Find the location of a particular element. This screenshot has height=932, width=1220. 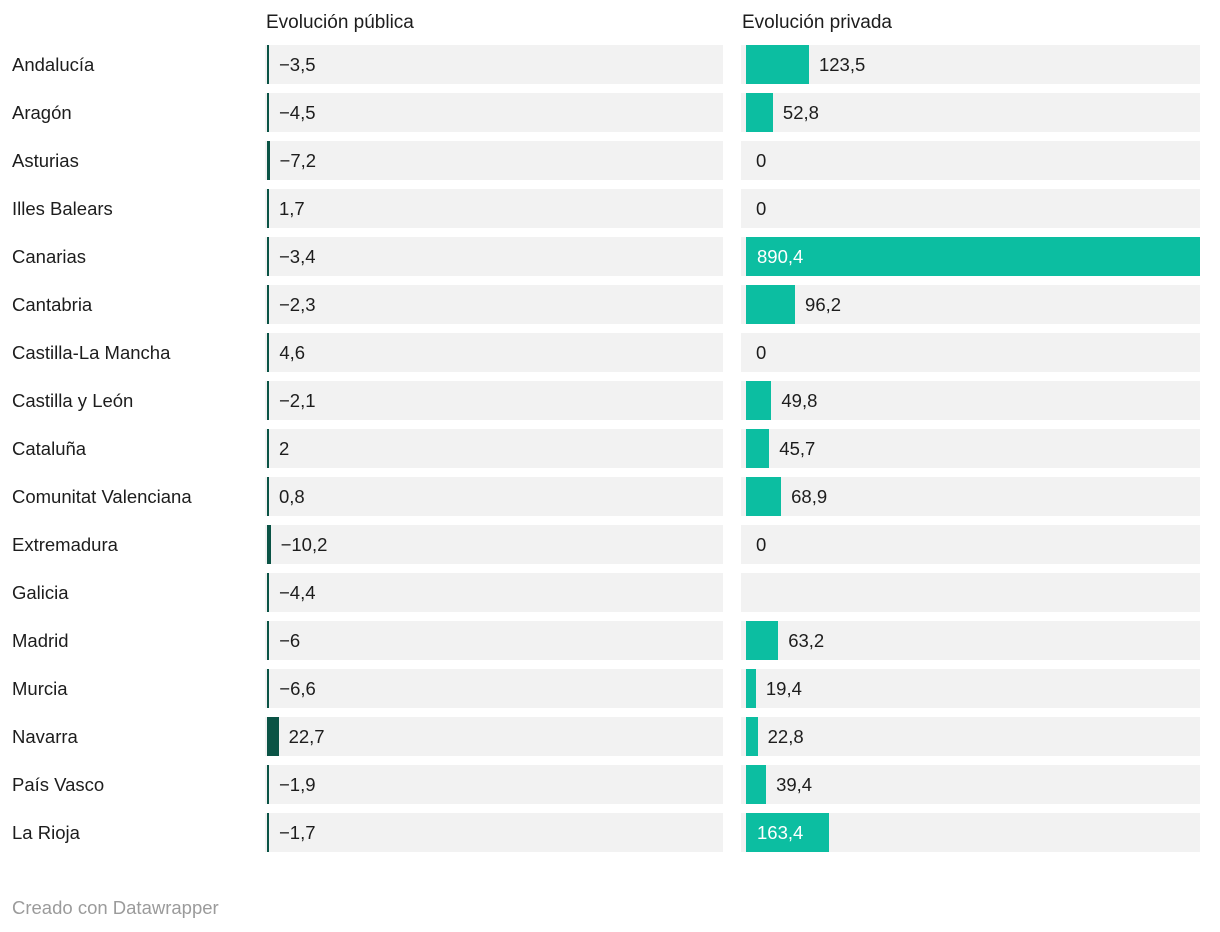

public-bar-cell: −7,2 is located at coordinates (494, 160).